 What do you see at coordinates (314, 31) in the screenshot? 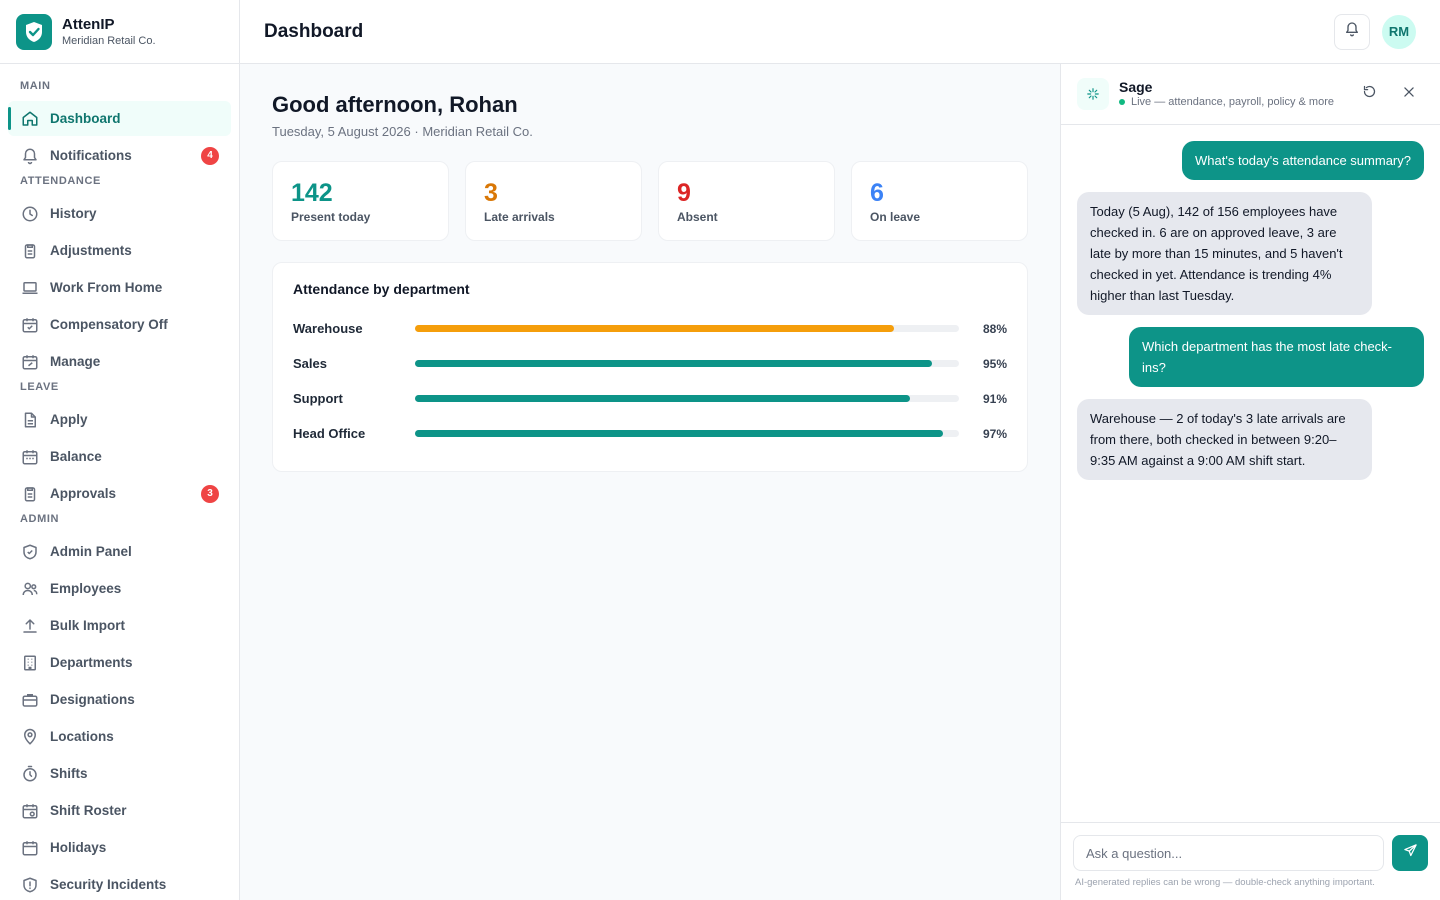
I see `page-title: Dashboard` at bounding box center [314, 31].